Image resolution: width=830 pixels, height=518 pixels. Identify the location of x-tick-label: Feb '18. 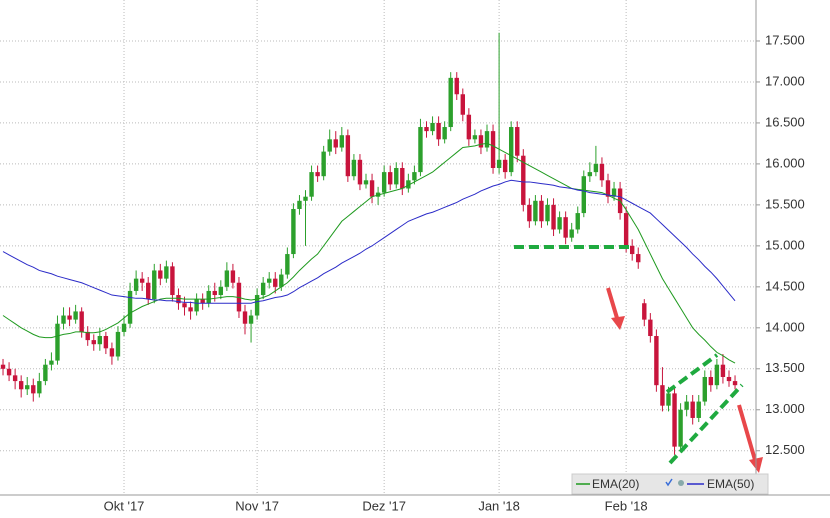
(626, 505).